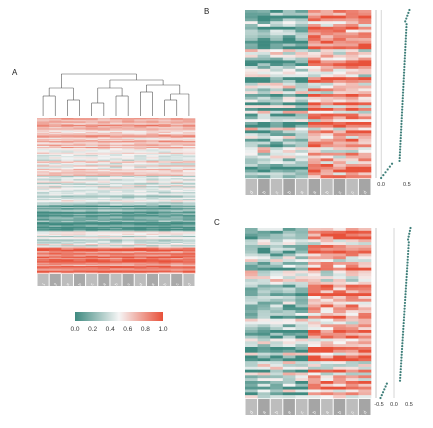  What do you see at coordinates (207, 11) in the screenshot?
I see `panel-label-b: B` at bounding box center [207, 11].